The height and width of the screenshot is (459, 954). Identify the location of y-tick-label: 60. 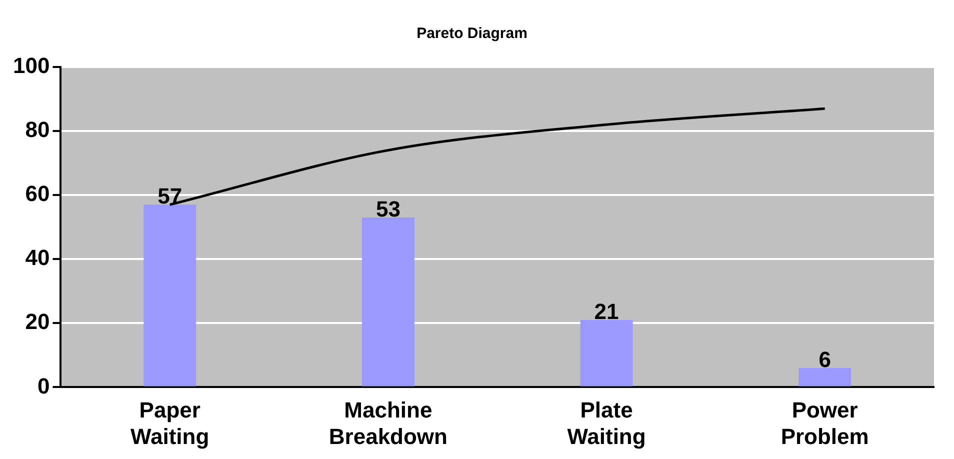
(37, 193).